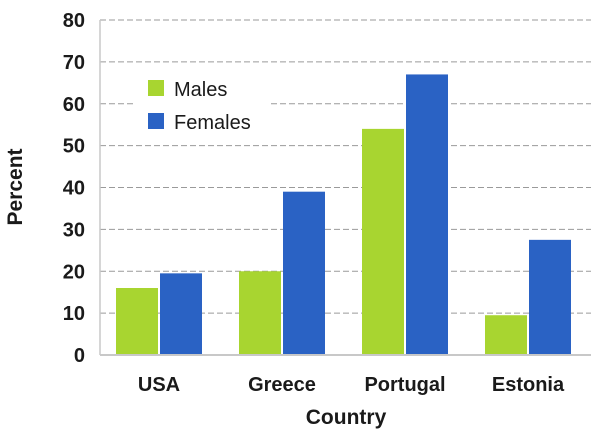 This screenshot has width=591, height=431. Describe the element at coordinates (15, 186) in the screenshot. I see `y-axis-title: Percent` at that location.